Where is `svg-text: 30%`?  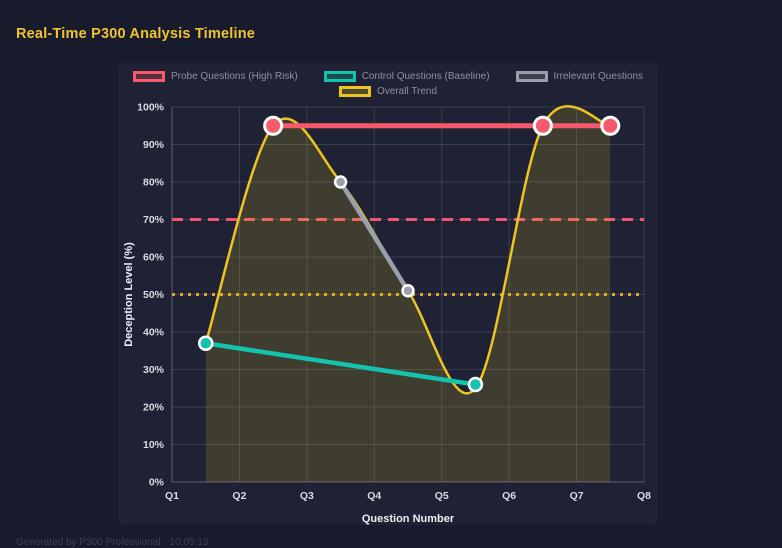 svg-text: 30% is located at coordinates (154, 370).